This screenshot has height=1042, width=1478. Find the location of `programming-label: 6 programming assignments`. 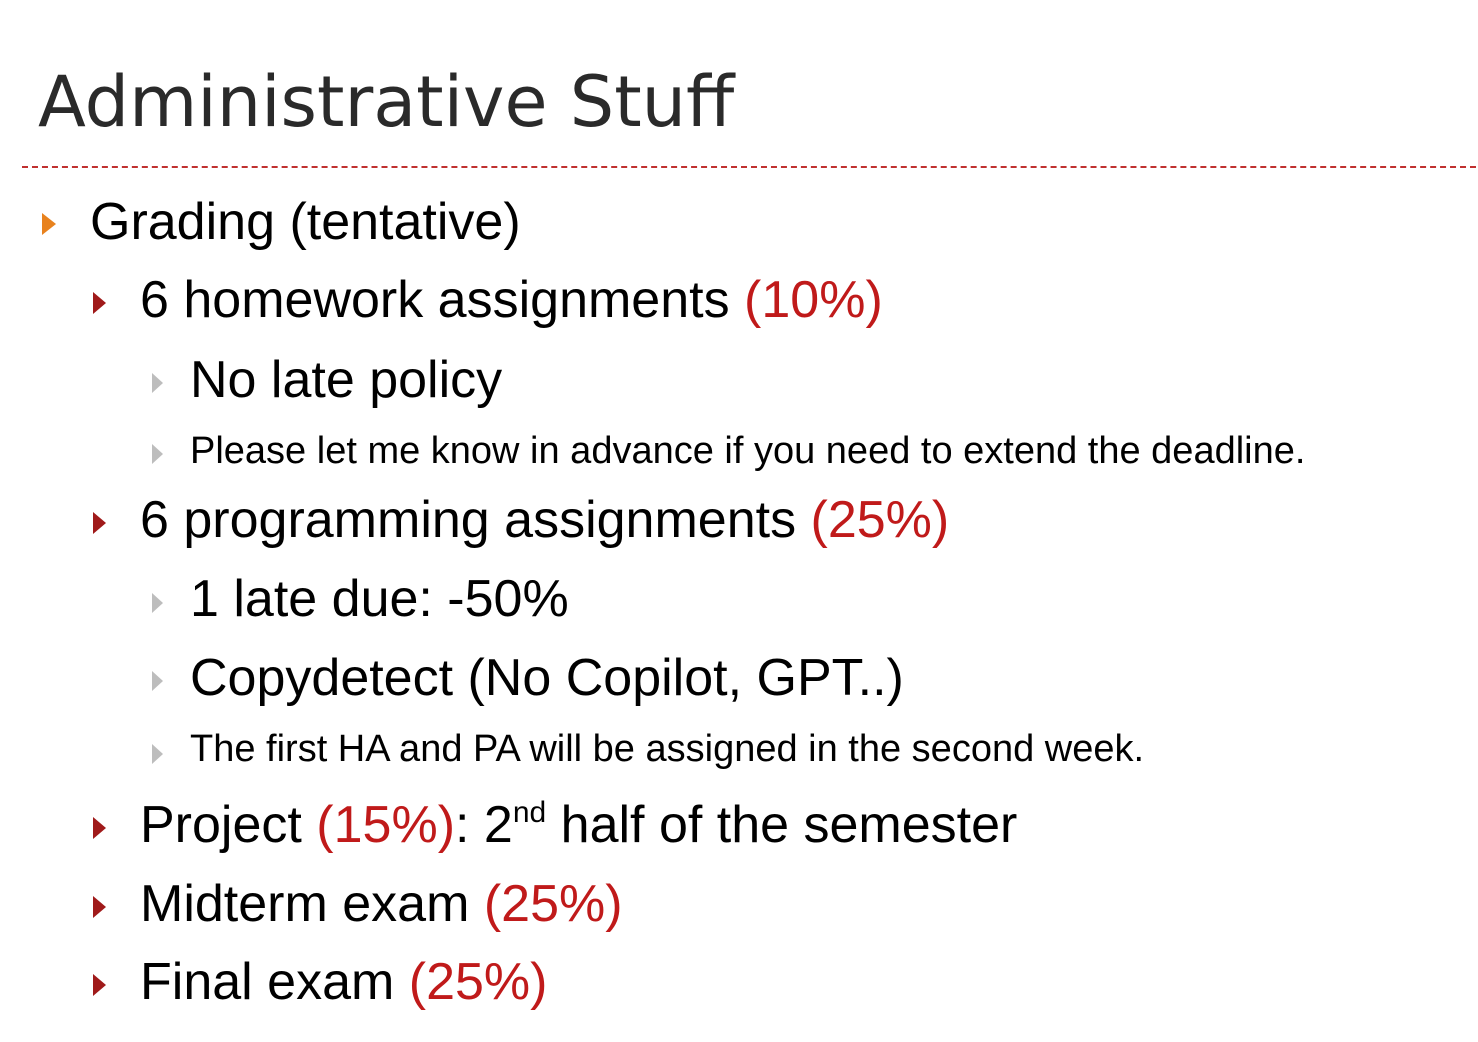

programming-label: 6 programming assignments is located at coordinates (475, 520).